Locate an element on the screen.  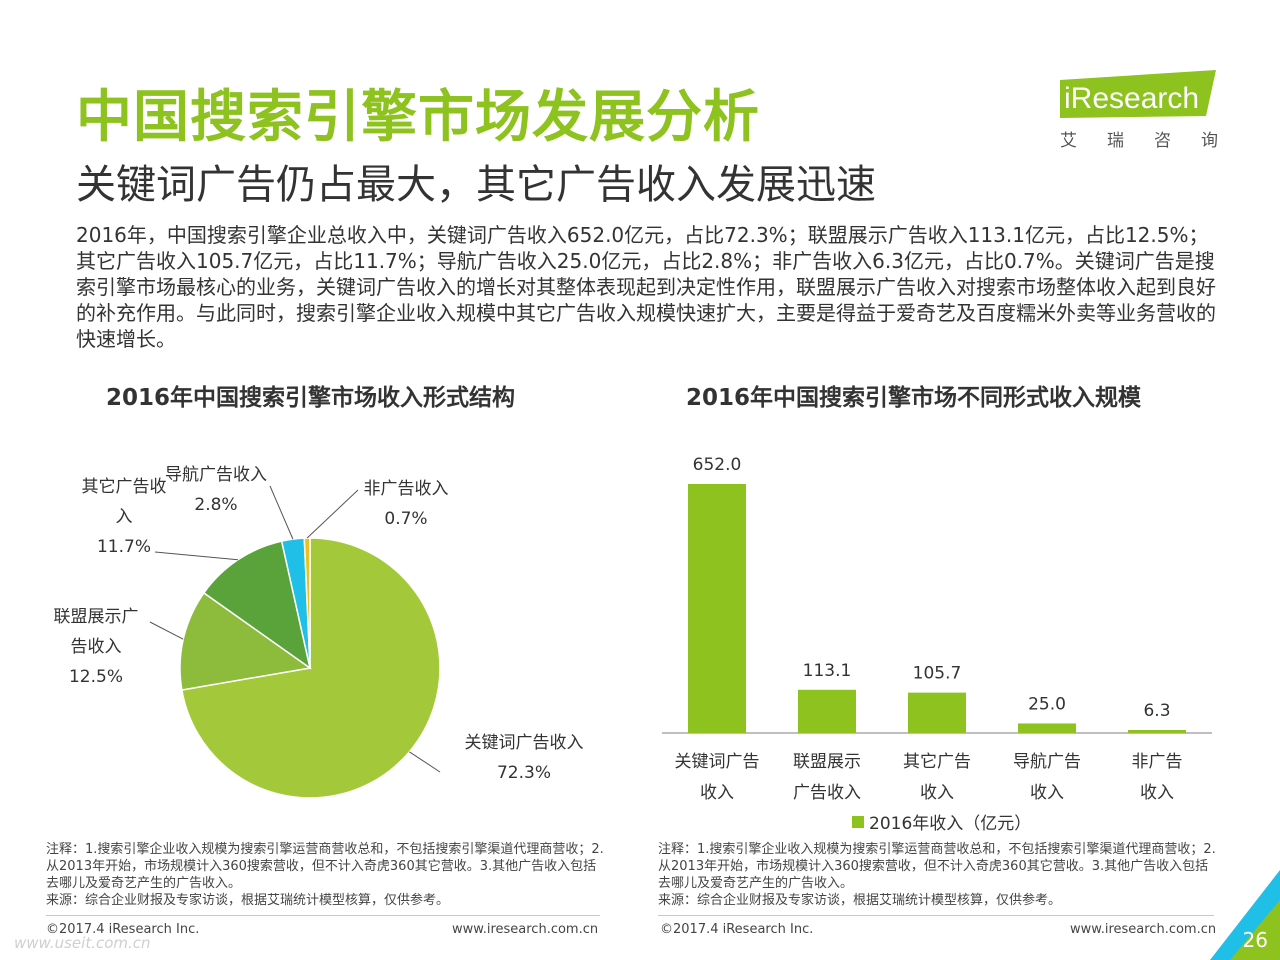
left-url: www.iresearch.com.cn is located at coordinates (525, 929).